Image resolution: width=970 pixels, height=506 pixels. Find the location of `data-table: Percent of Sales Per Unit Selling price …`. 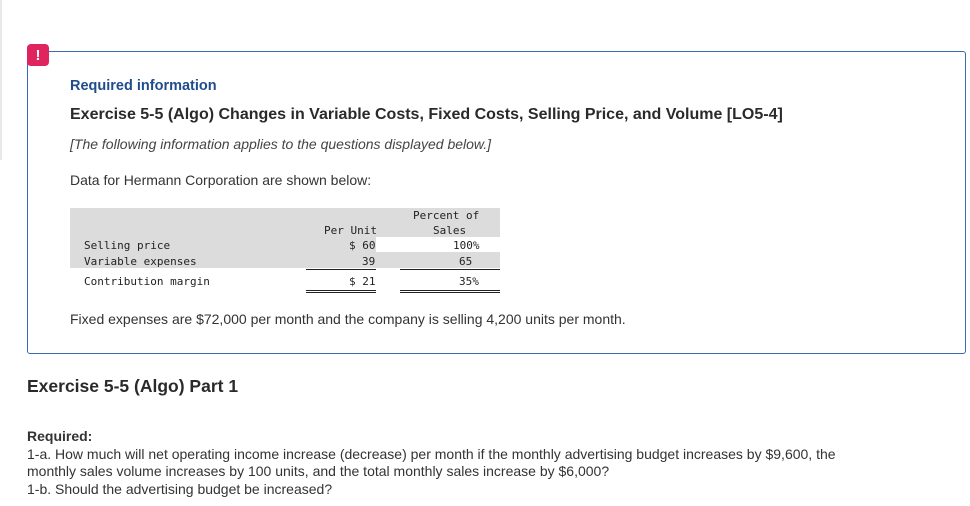

data-table: Percent of Sales Per Unit Selling price … is located at coordinates (285, 252).